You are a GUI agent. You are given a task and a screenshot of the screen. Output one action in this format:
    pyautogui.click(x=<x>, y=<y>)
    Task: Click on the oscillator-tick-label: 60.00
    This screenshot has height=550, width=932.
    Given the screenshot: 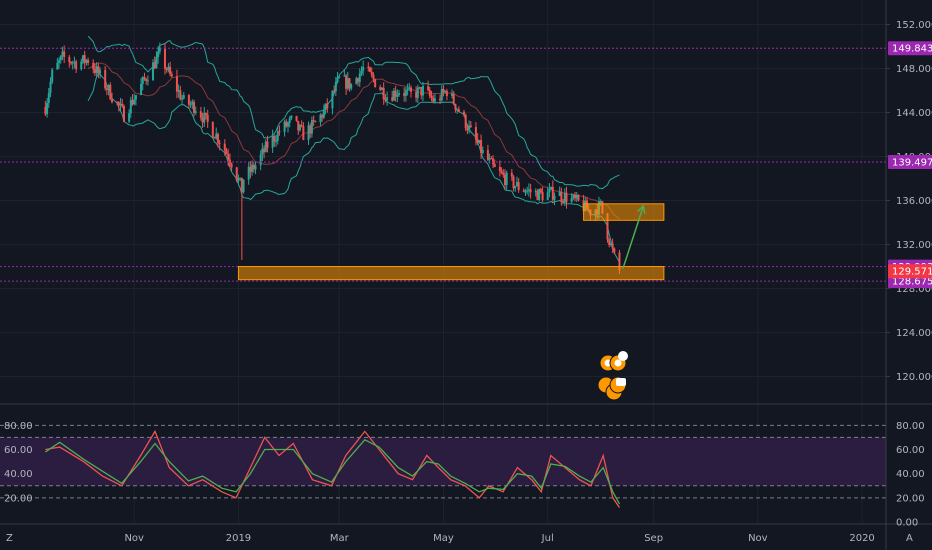 What is the action you would take?
    pyautogui.click(x=910, y=450)
    